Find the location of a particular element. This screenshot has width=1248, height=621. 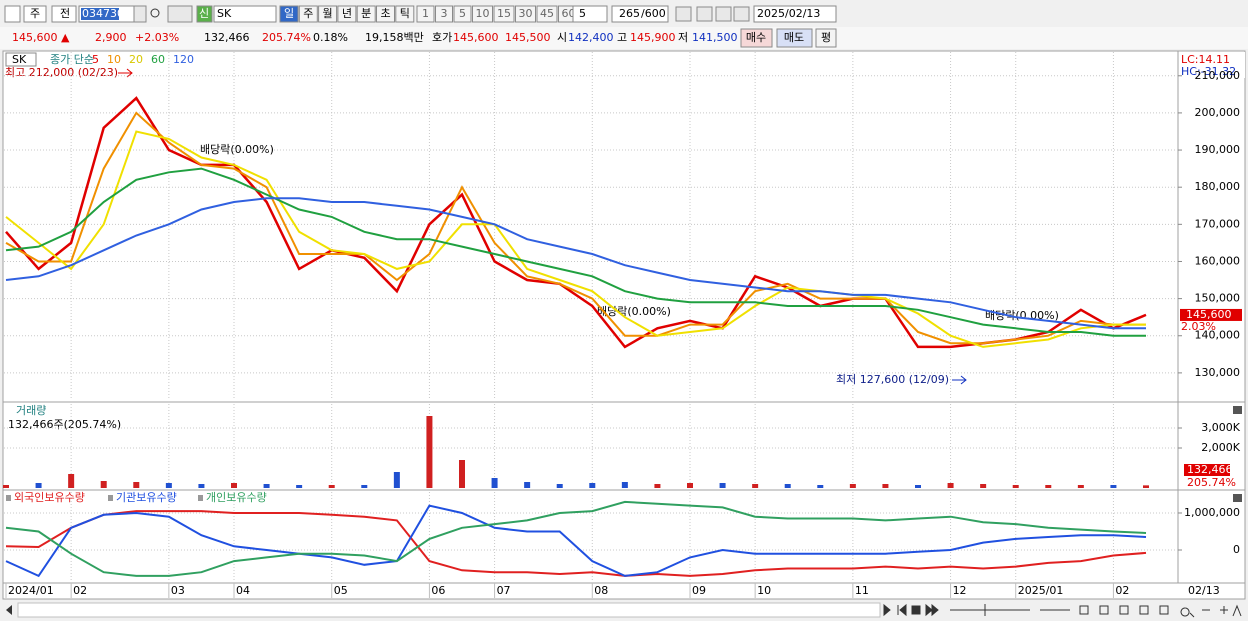

x-end-label: 02/13 is located at coordinates (1204, 590).